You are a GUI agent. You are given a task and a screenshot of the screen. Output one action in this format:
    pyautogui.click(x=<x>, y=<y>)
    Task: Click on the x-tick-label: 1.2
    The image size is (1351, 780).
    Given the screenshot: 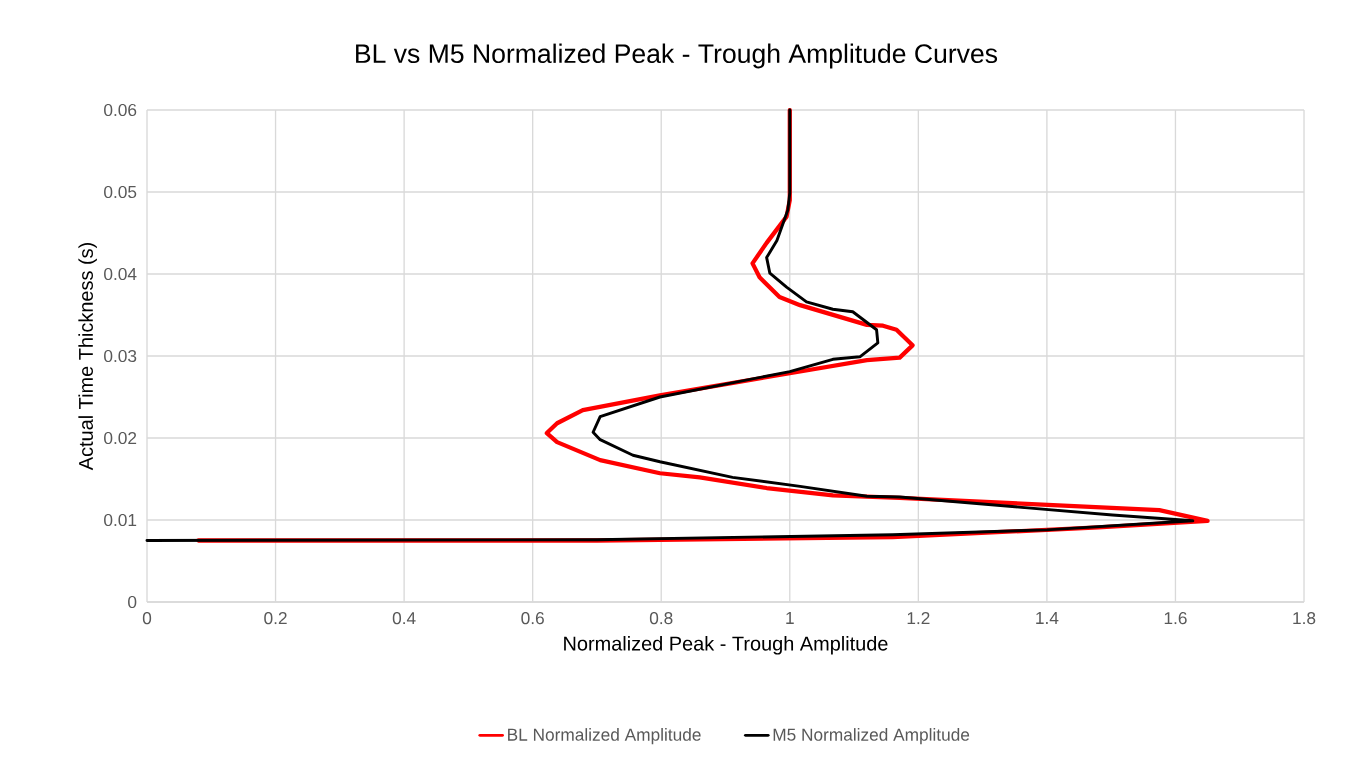 What is the action you would take?
    pyautogui.click(x=918, y=618)
    